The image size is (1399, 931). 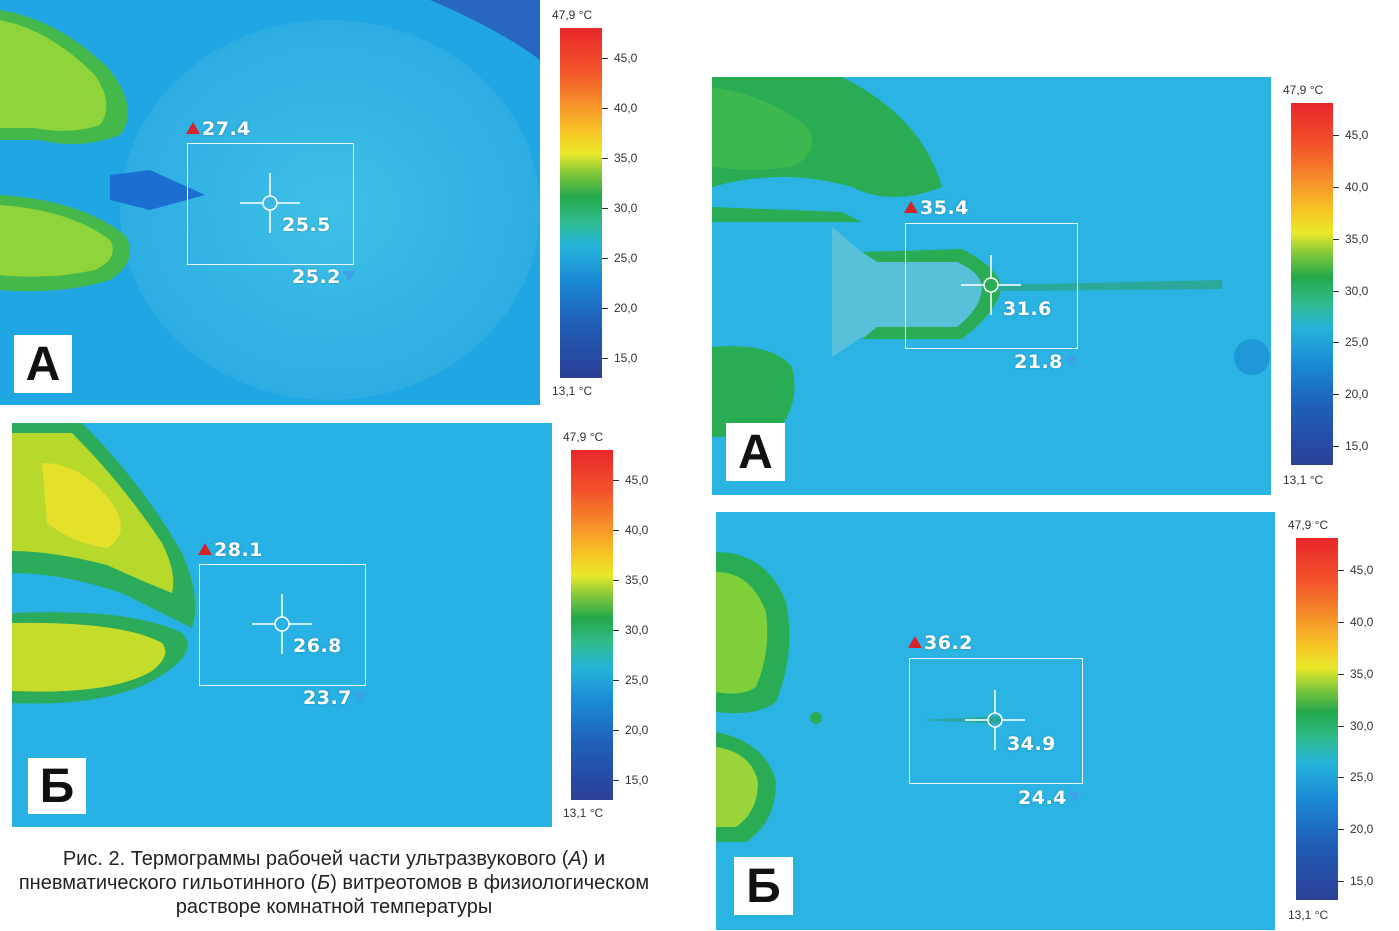 I want to click on max-temperature: 36.2, so click(x=940, y=643).